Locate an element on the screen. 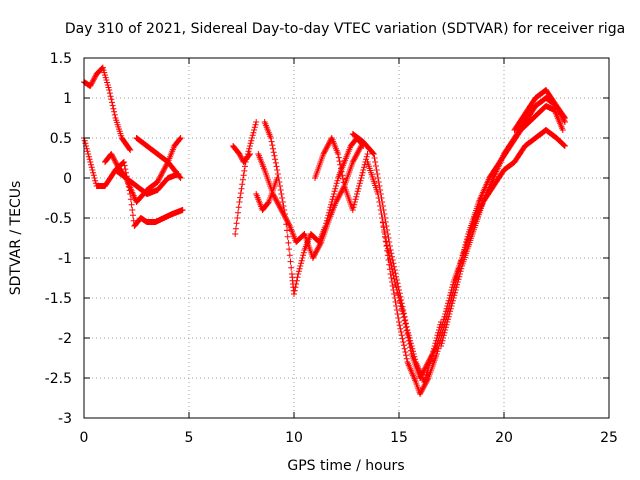  y-tick-label: -3 is located at coordinates (65, 419).